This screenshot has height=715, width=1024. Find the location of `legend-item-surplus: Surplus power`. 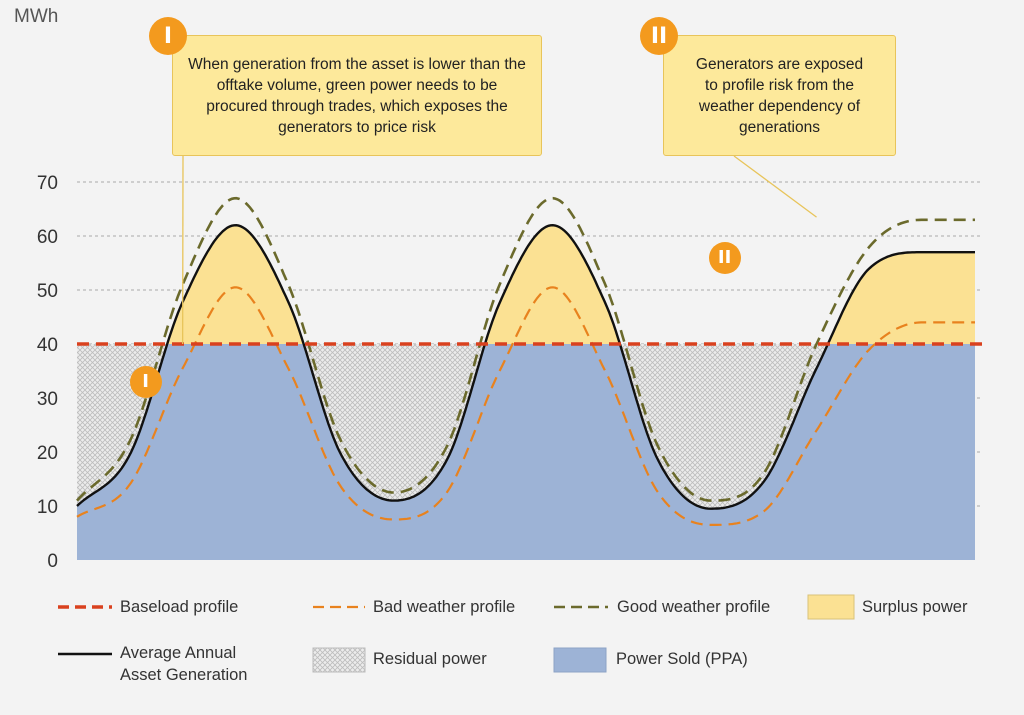

legend-item-surplus: Surplus power is located at coordinates (887, 607).